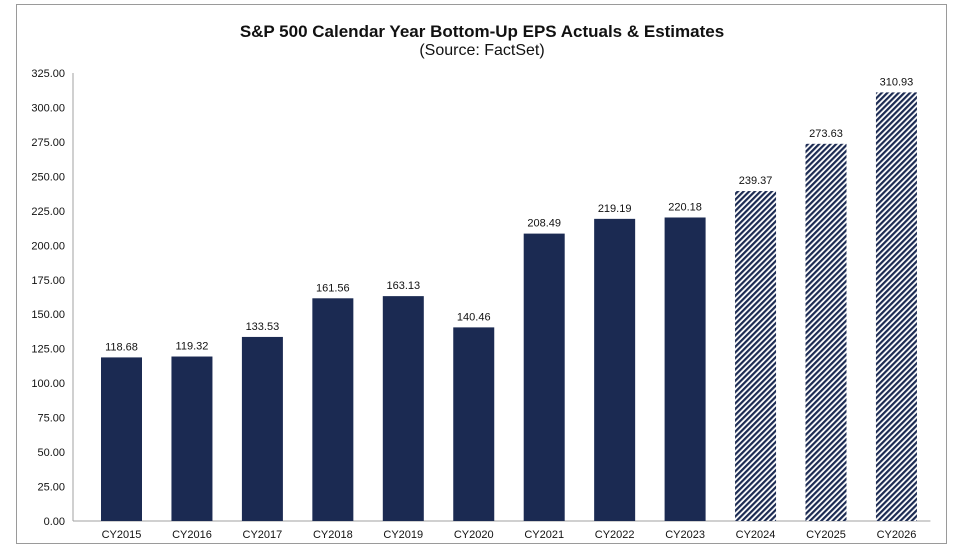 The width and height of the screenshot is (964, 553). Describe the element at coordinates (403, 286) in the screenshot. I see `data-label: 163.13` at that location.